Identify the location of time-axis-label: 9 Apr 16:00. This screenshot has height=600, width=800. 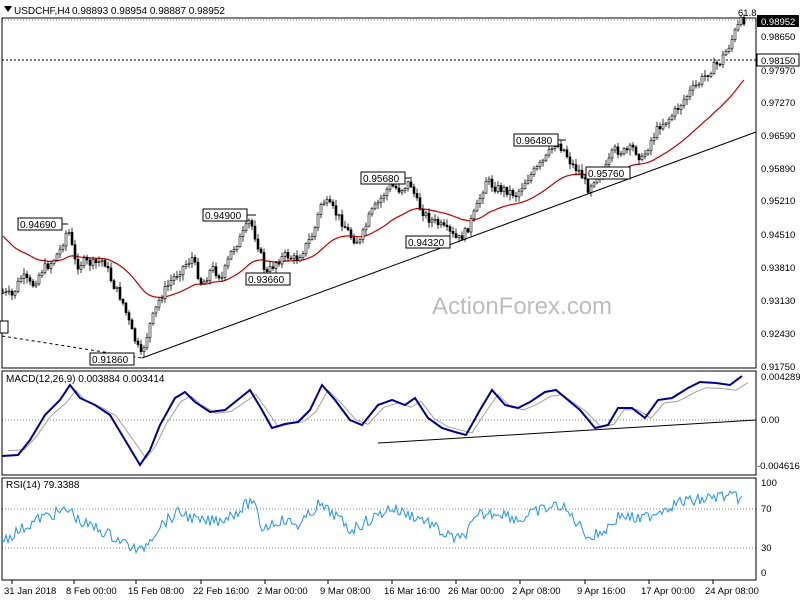
(601, 591).